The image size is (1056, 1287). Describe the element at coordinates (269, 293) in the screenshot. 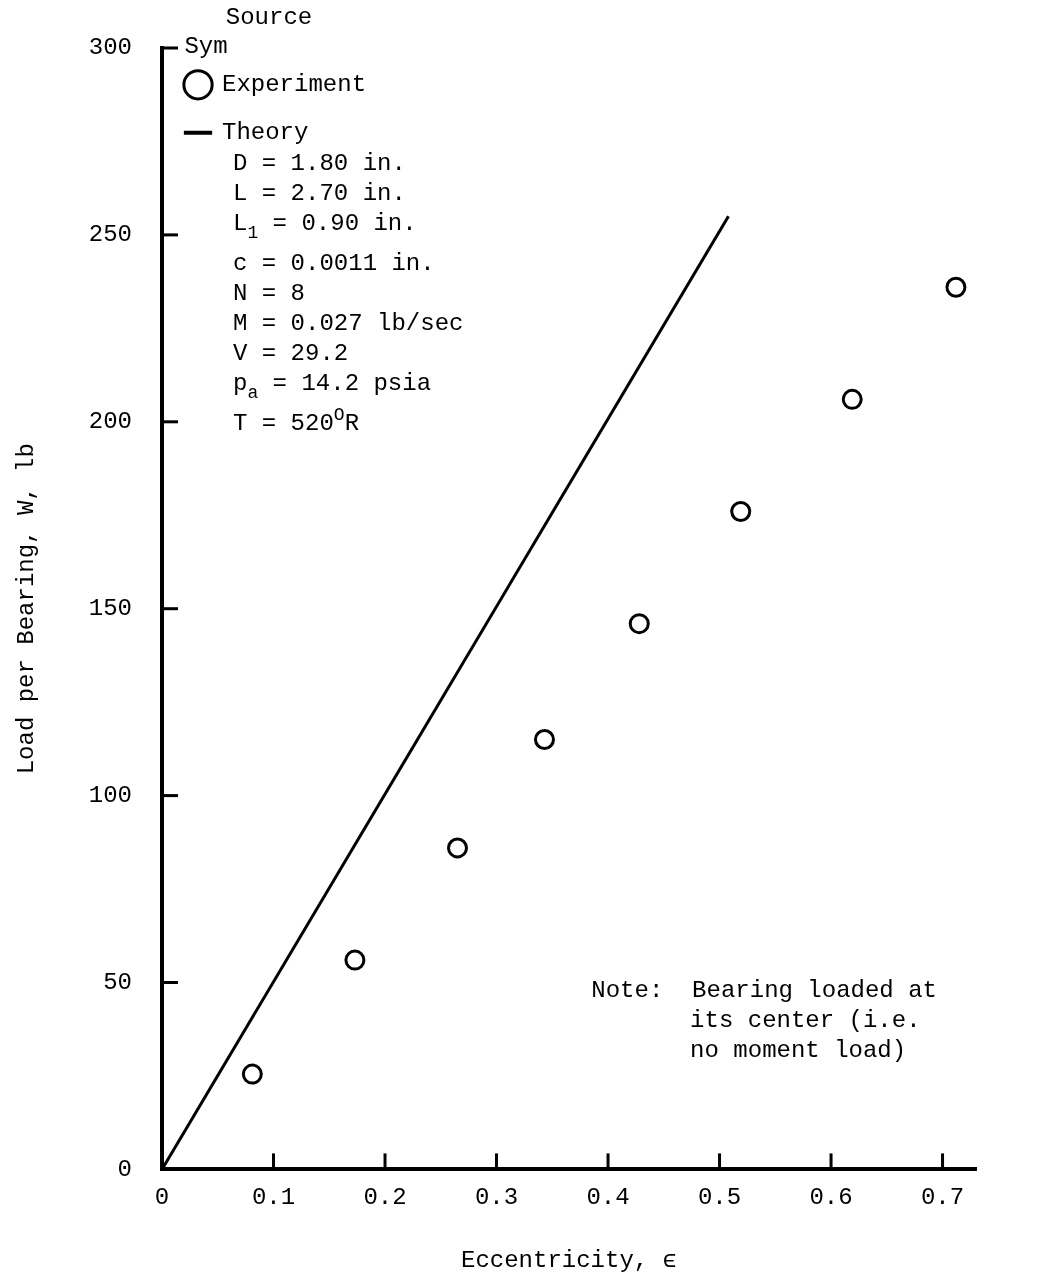

I see `annotation: N = 8` at that location.